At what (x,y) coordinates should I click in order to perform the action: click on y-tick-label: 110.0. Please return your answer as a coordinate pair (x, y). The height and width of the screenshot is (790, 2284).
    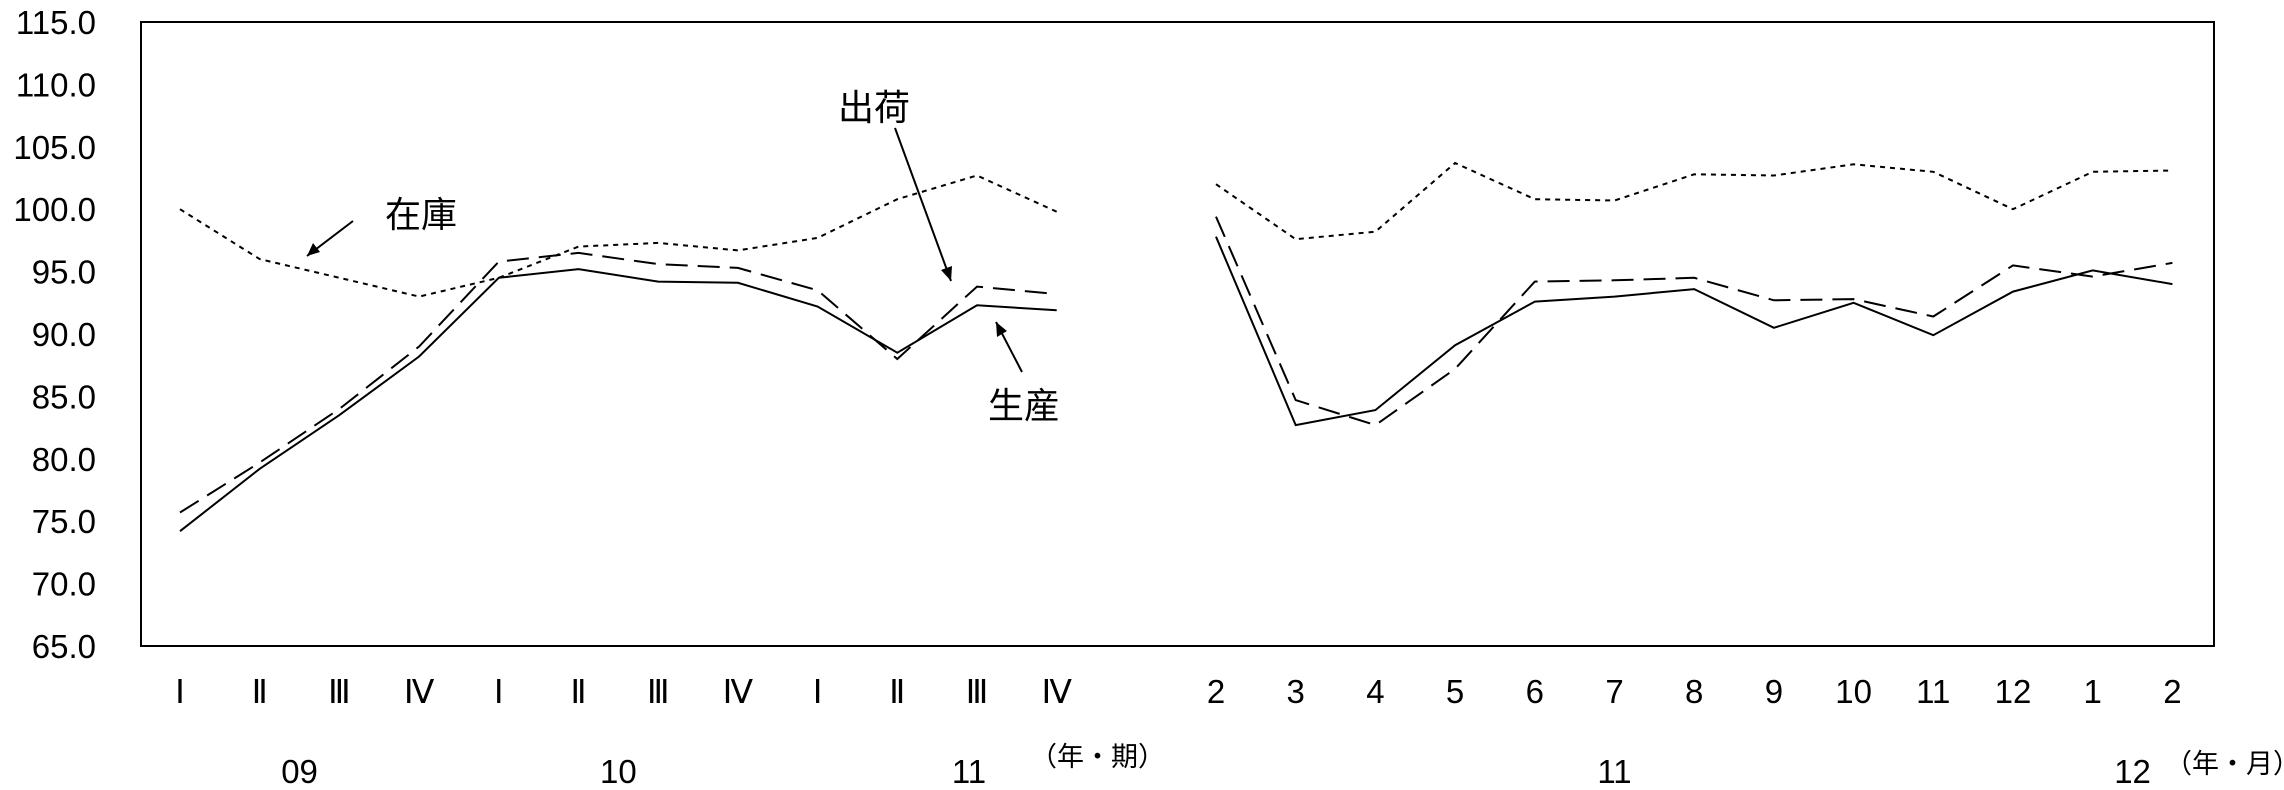
    Looking at the image, I should click on (56, 84).